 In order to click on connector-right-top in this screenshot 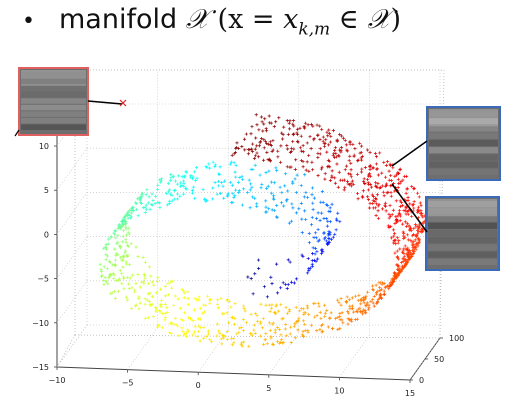, I will do `click(409, 153)`.